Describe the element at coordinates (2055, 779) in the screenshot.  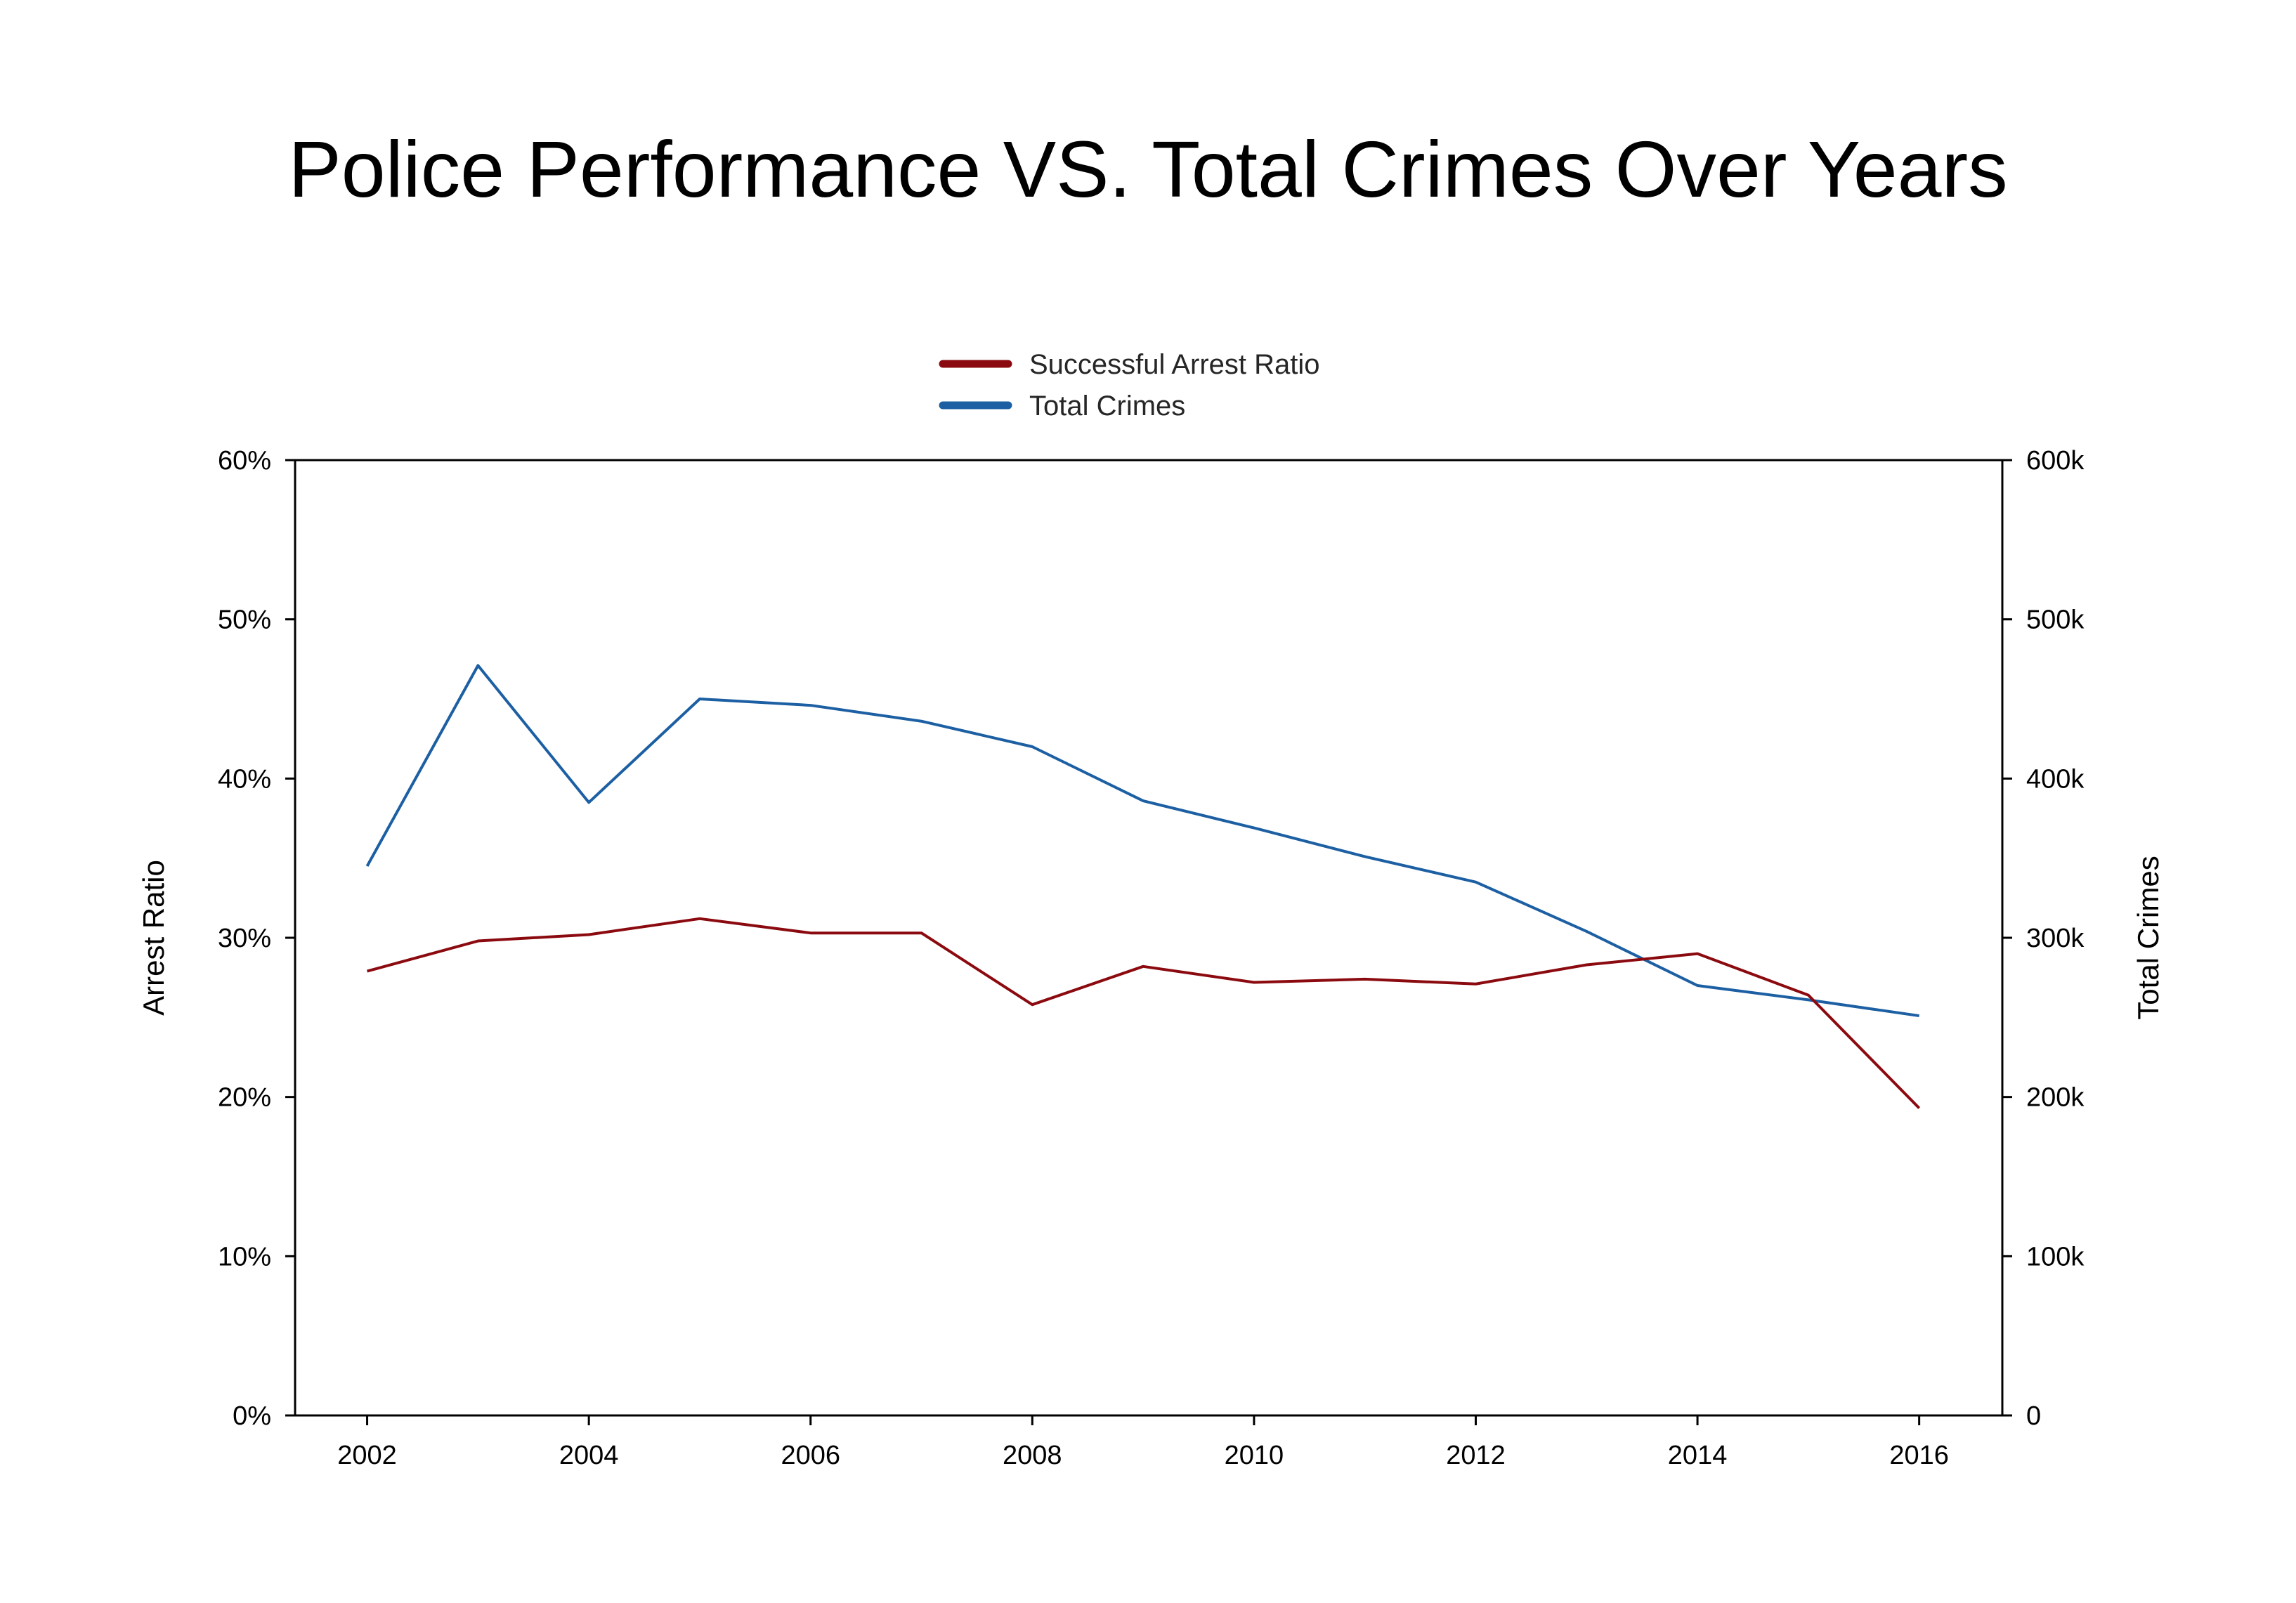
I see `right-y-tick-label: 400k` at that location.